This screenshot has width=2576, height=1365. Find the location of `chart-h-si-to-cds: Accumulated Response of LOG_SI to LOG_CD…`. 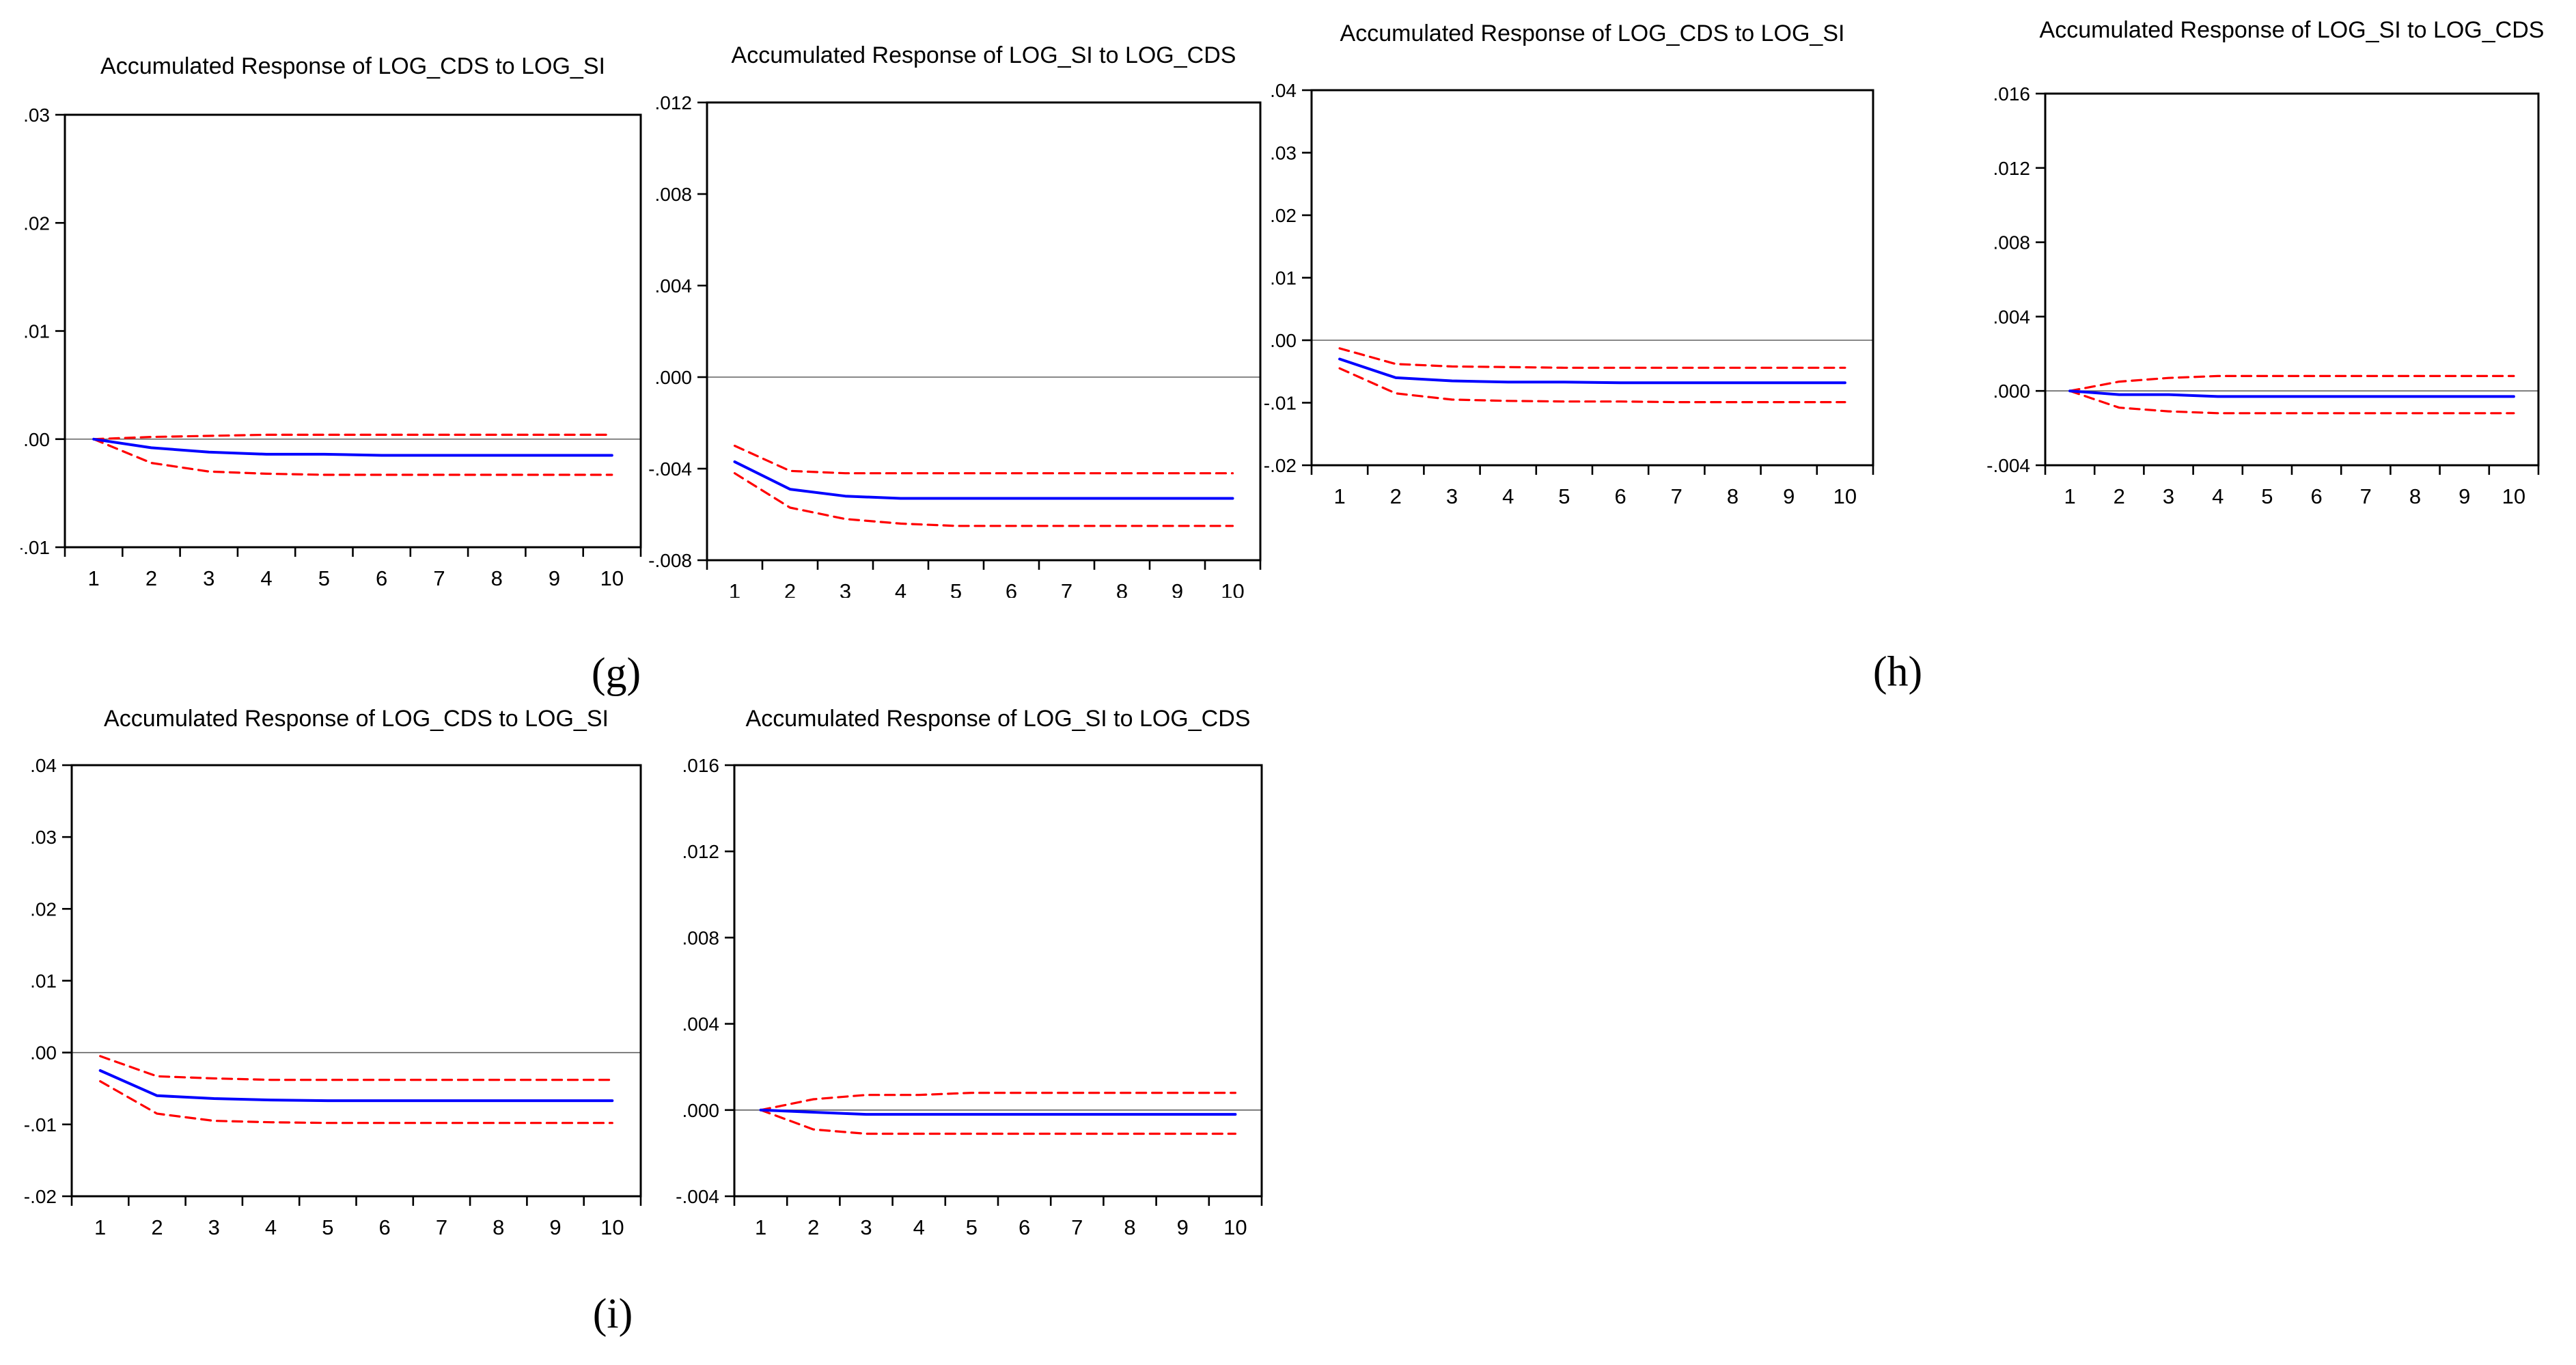

chart-h-si-to-cds: Accumulated Response of LOG_SI to LOG_CD… is located at coordinates (2279, 268).